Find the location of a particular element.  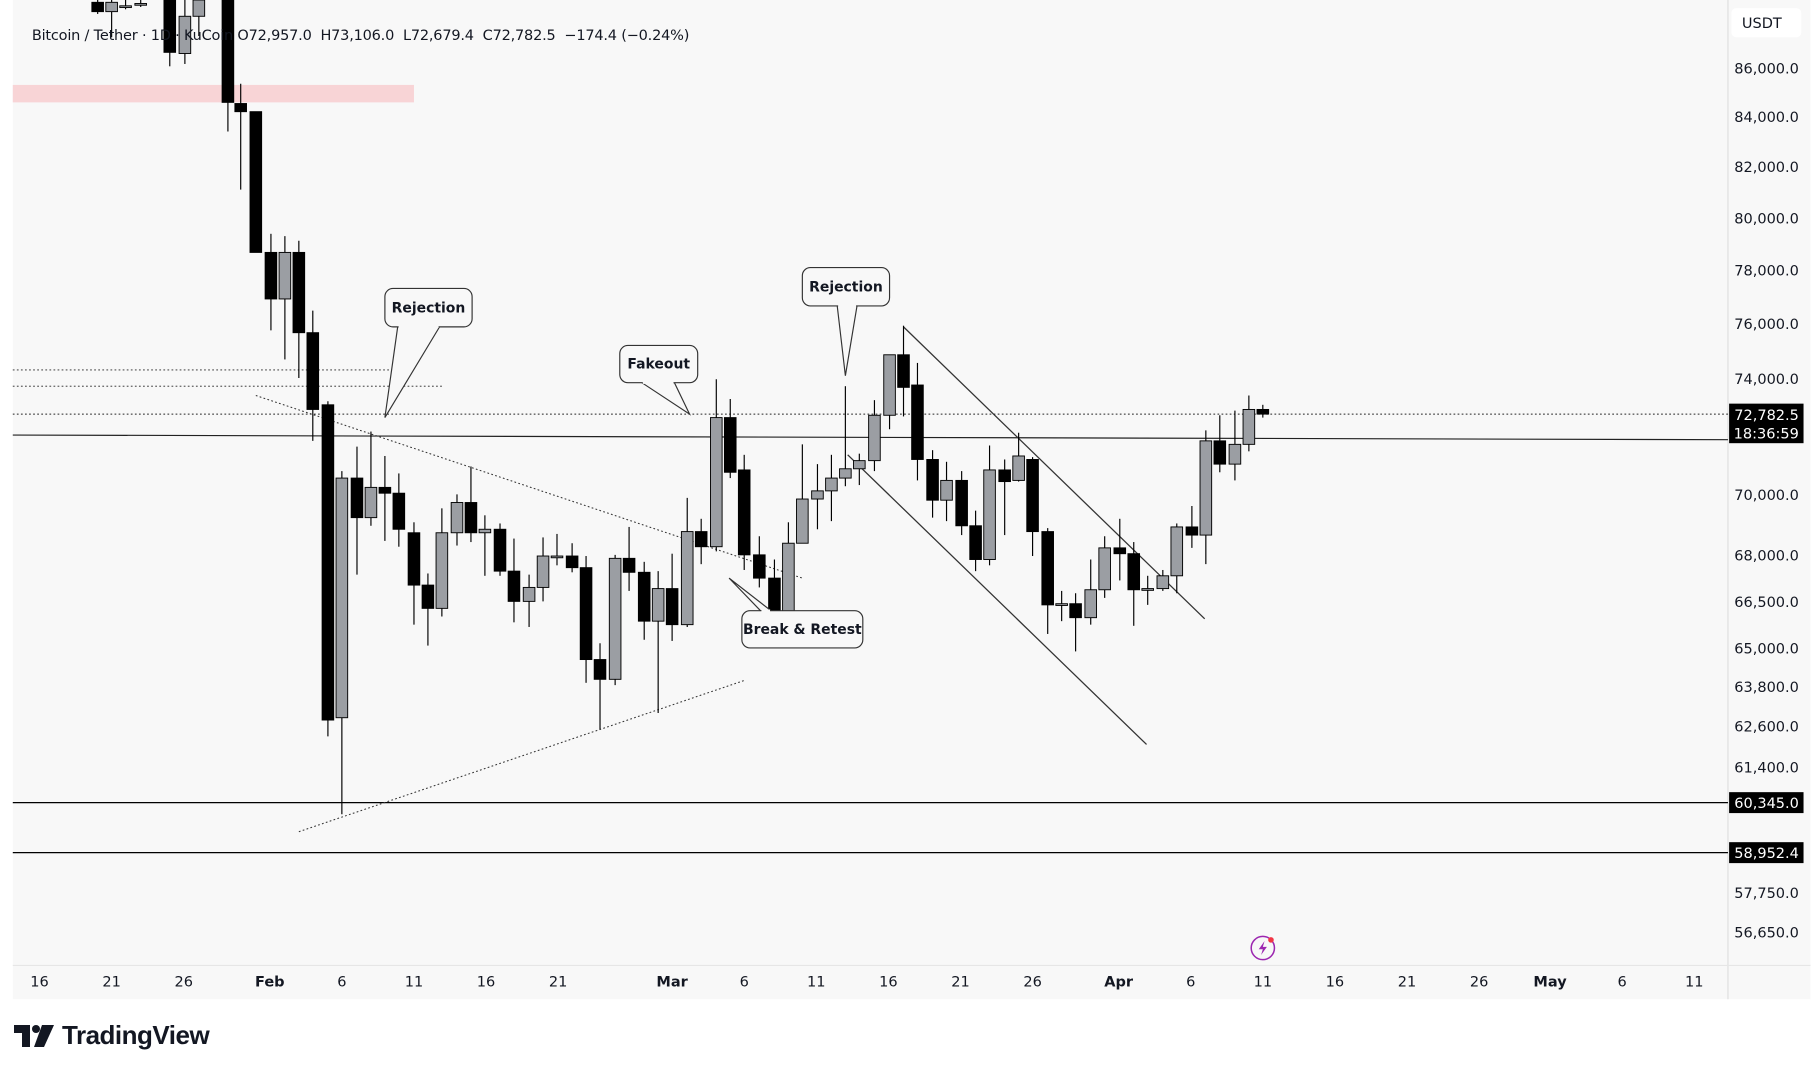

currency-button: USDT is located at coordinates (1766, 23).